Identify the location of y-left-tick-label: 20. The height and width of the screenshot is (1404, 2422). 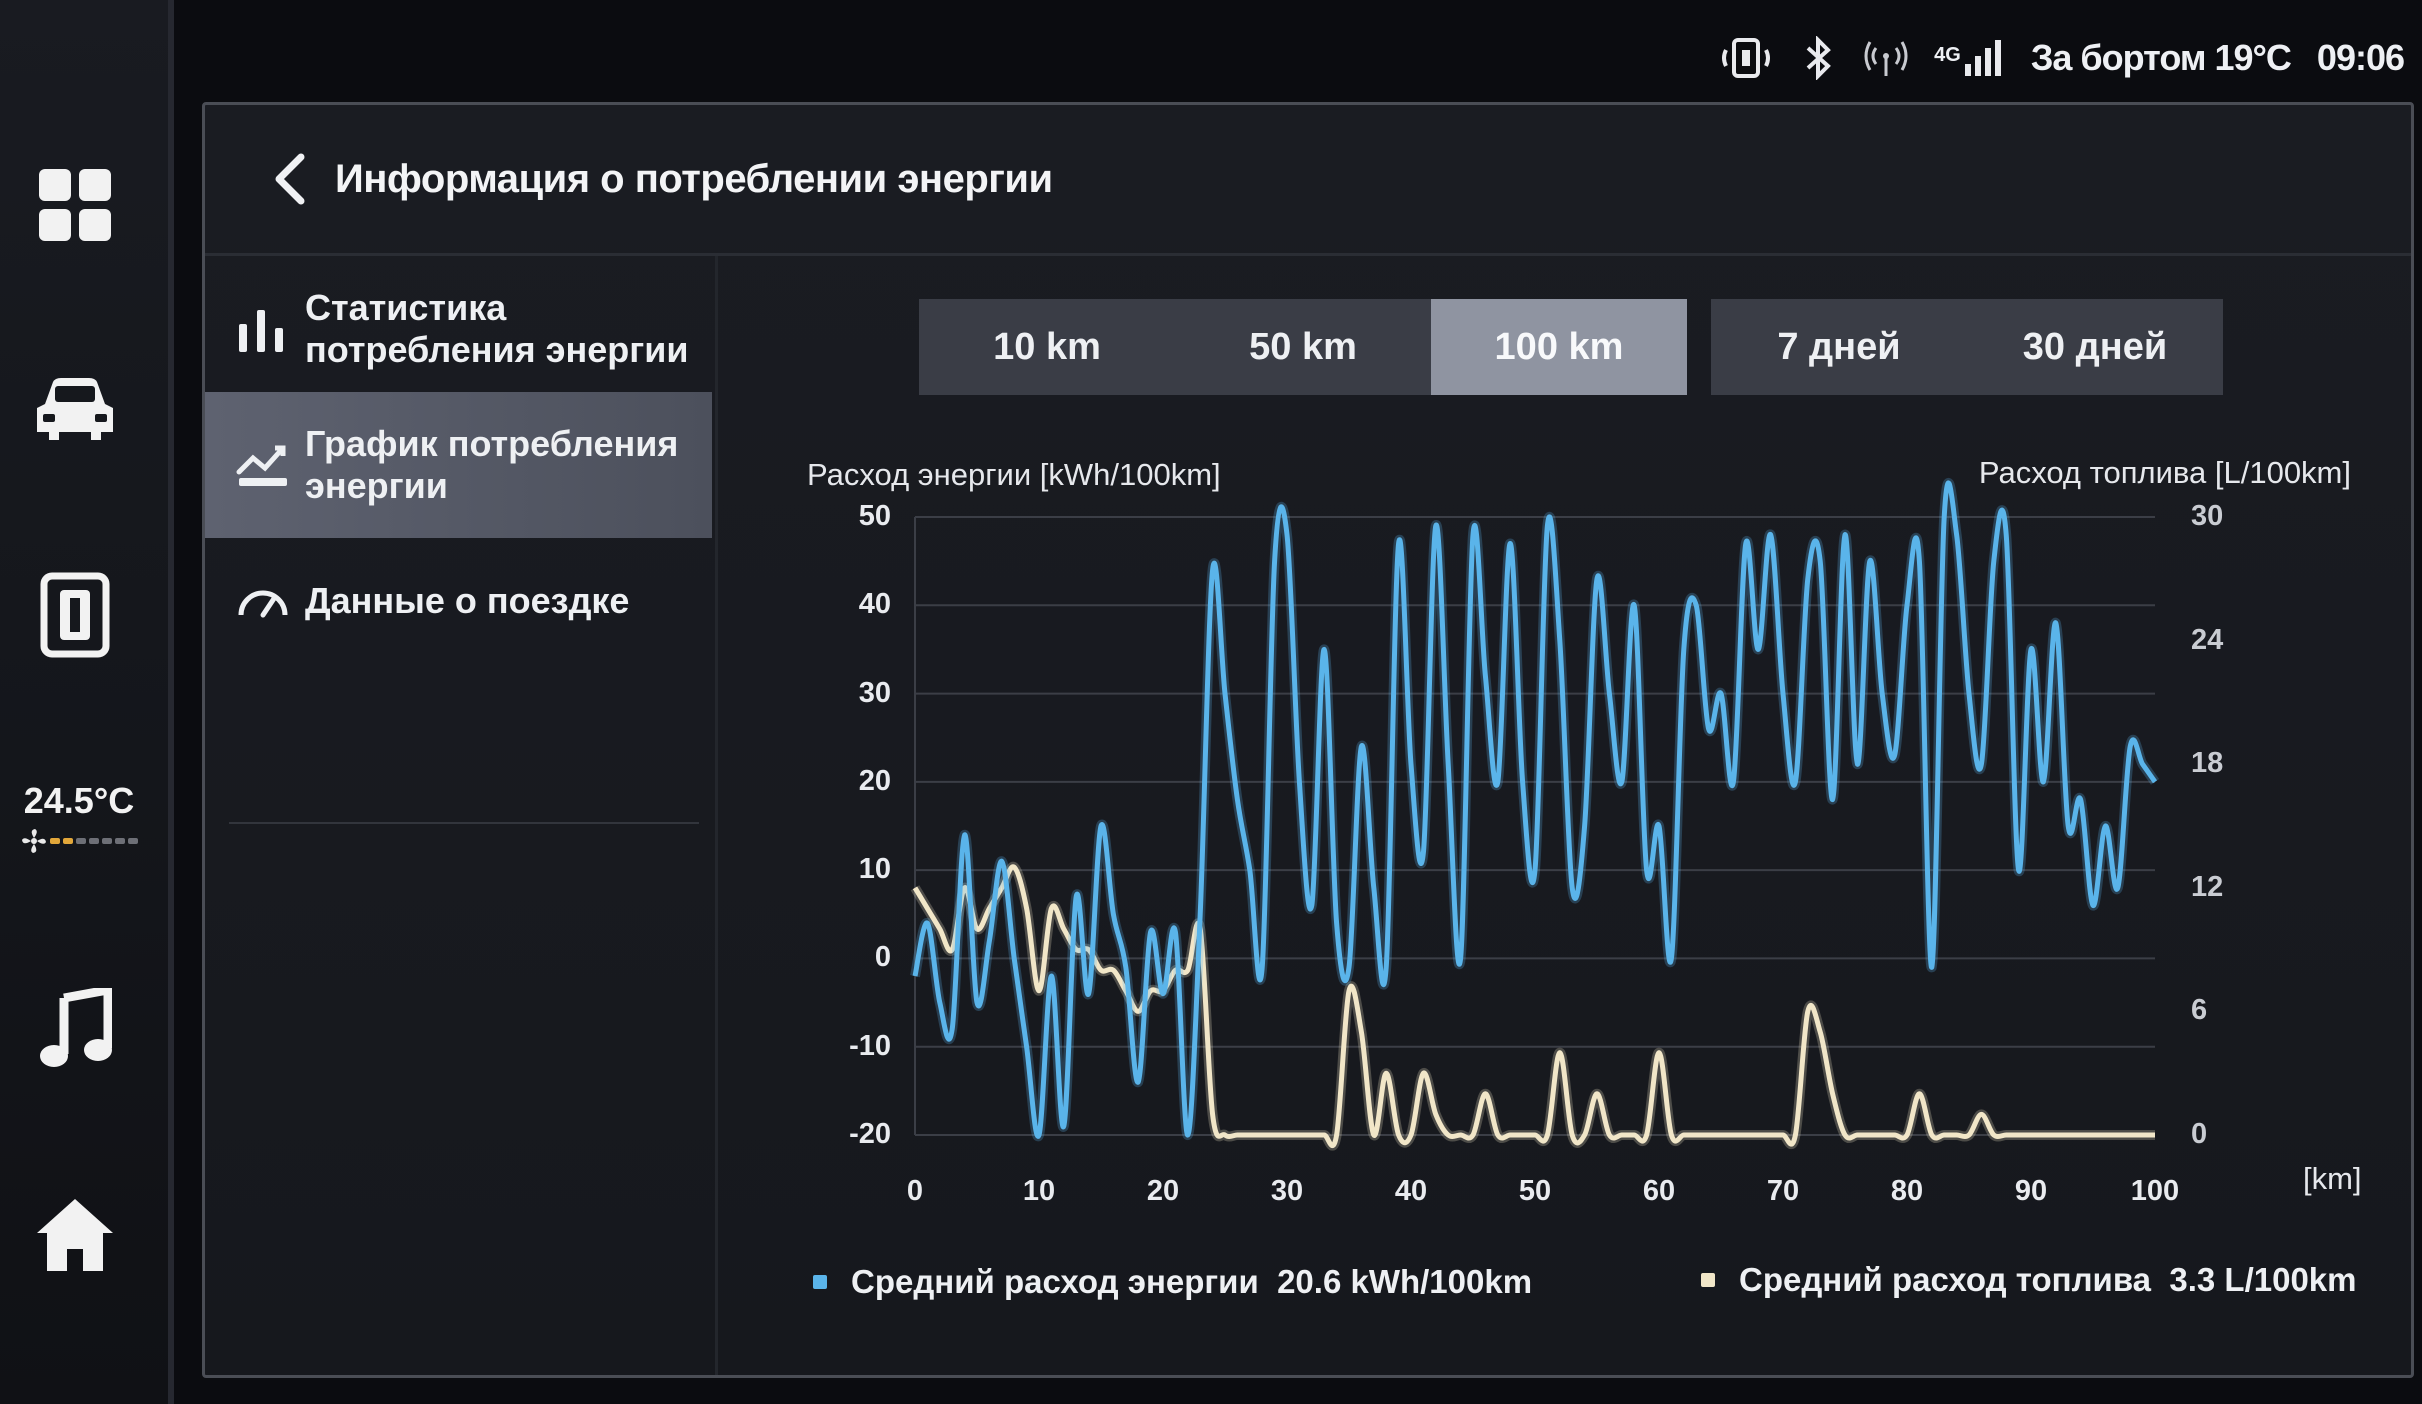
(874, 780).